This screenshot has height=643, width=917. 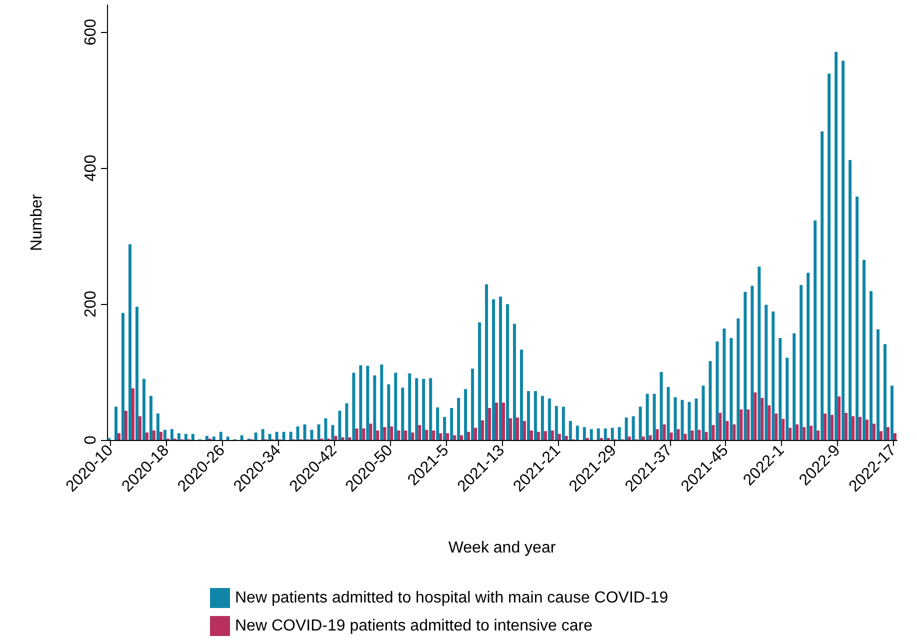 I want to click on legend-label: New patients admitted to hospital with main cause COVID-19, so click(x=451, y=598).